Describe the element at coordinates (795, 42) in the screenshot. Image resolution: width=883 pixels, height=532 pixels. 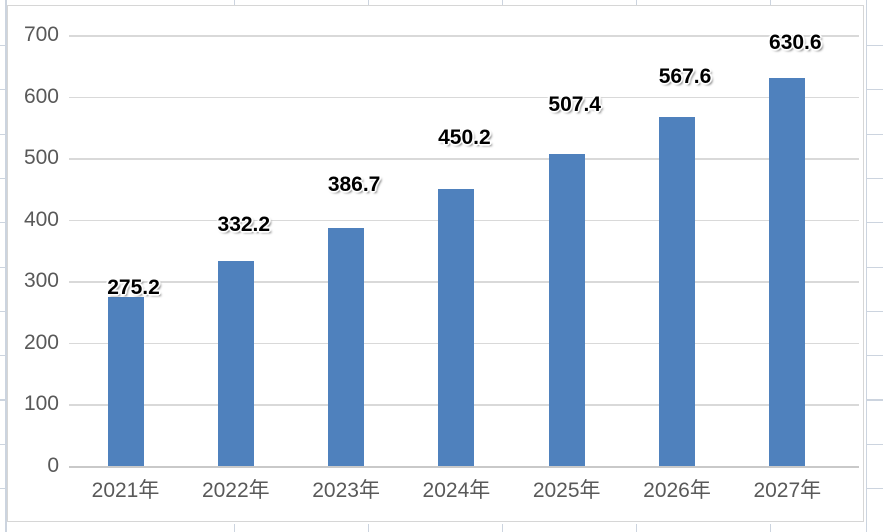
I see `bar-data-label: 630.6` at that location.